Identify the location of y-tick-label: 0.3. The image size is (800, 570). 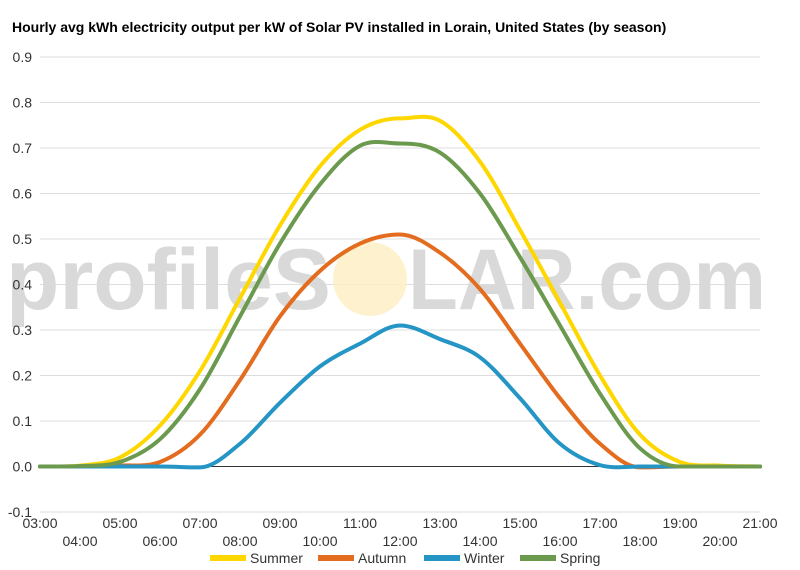
(23, 330).